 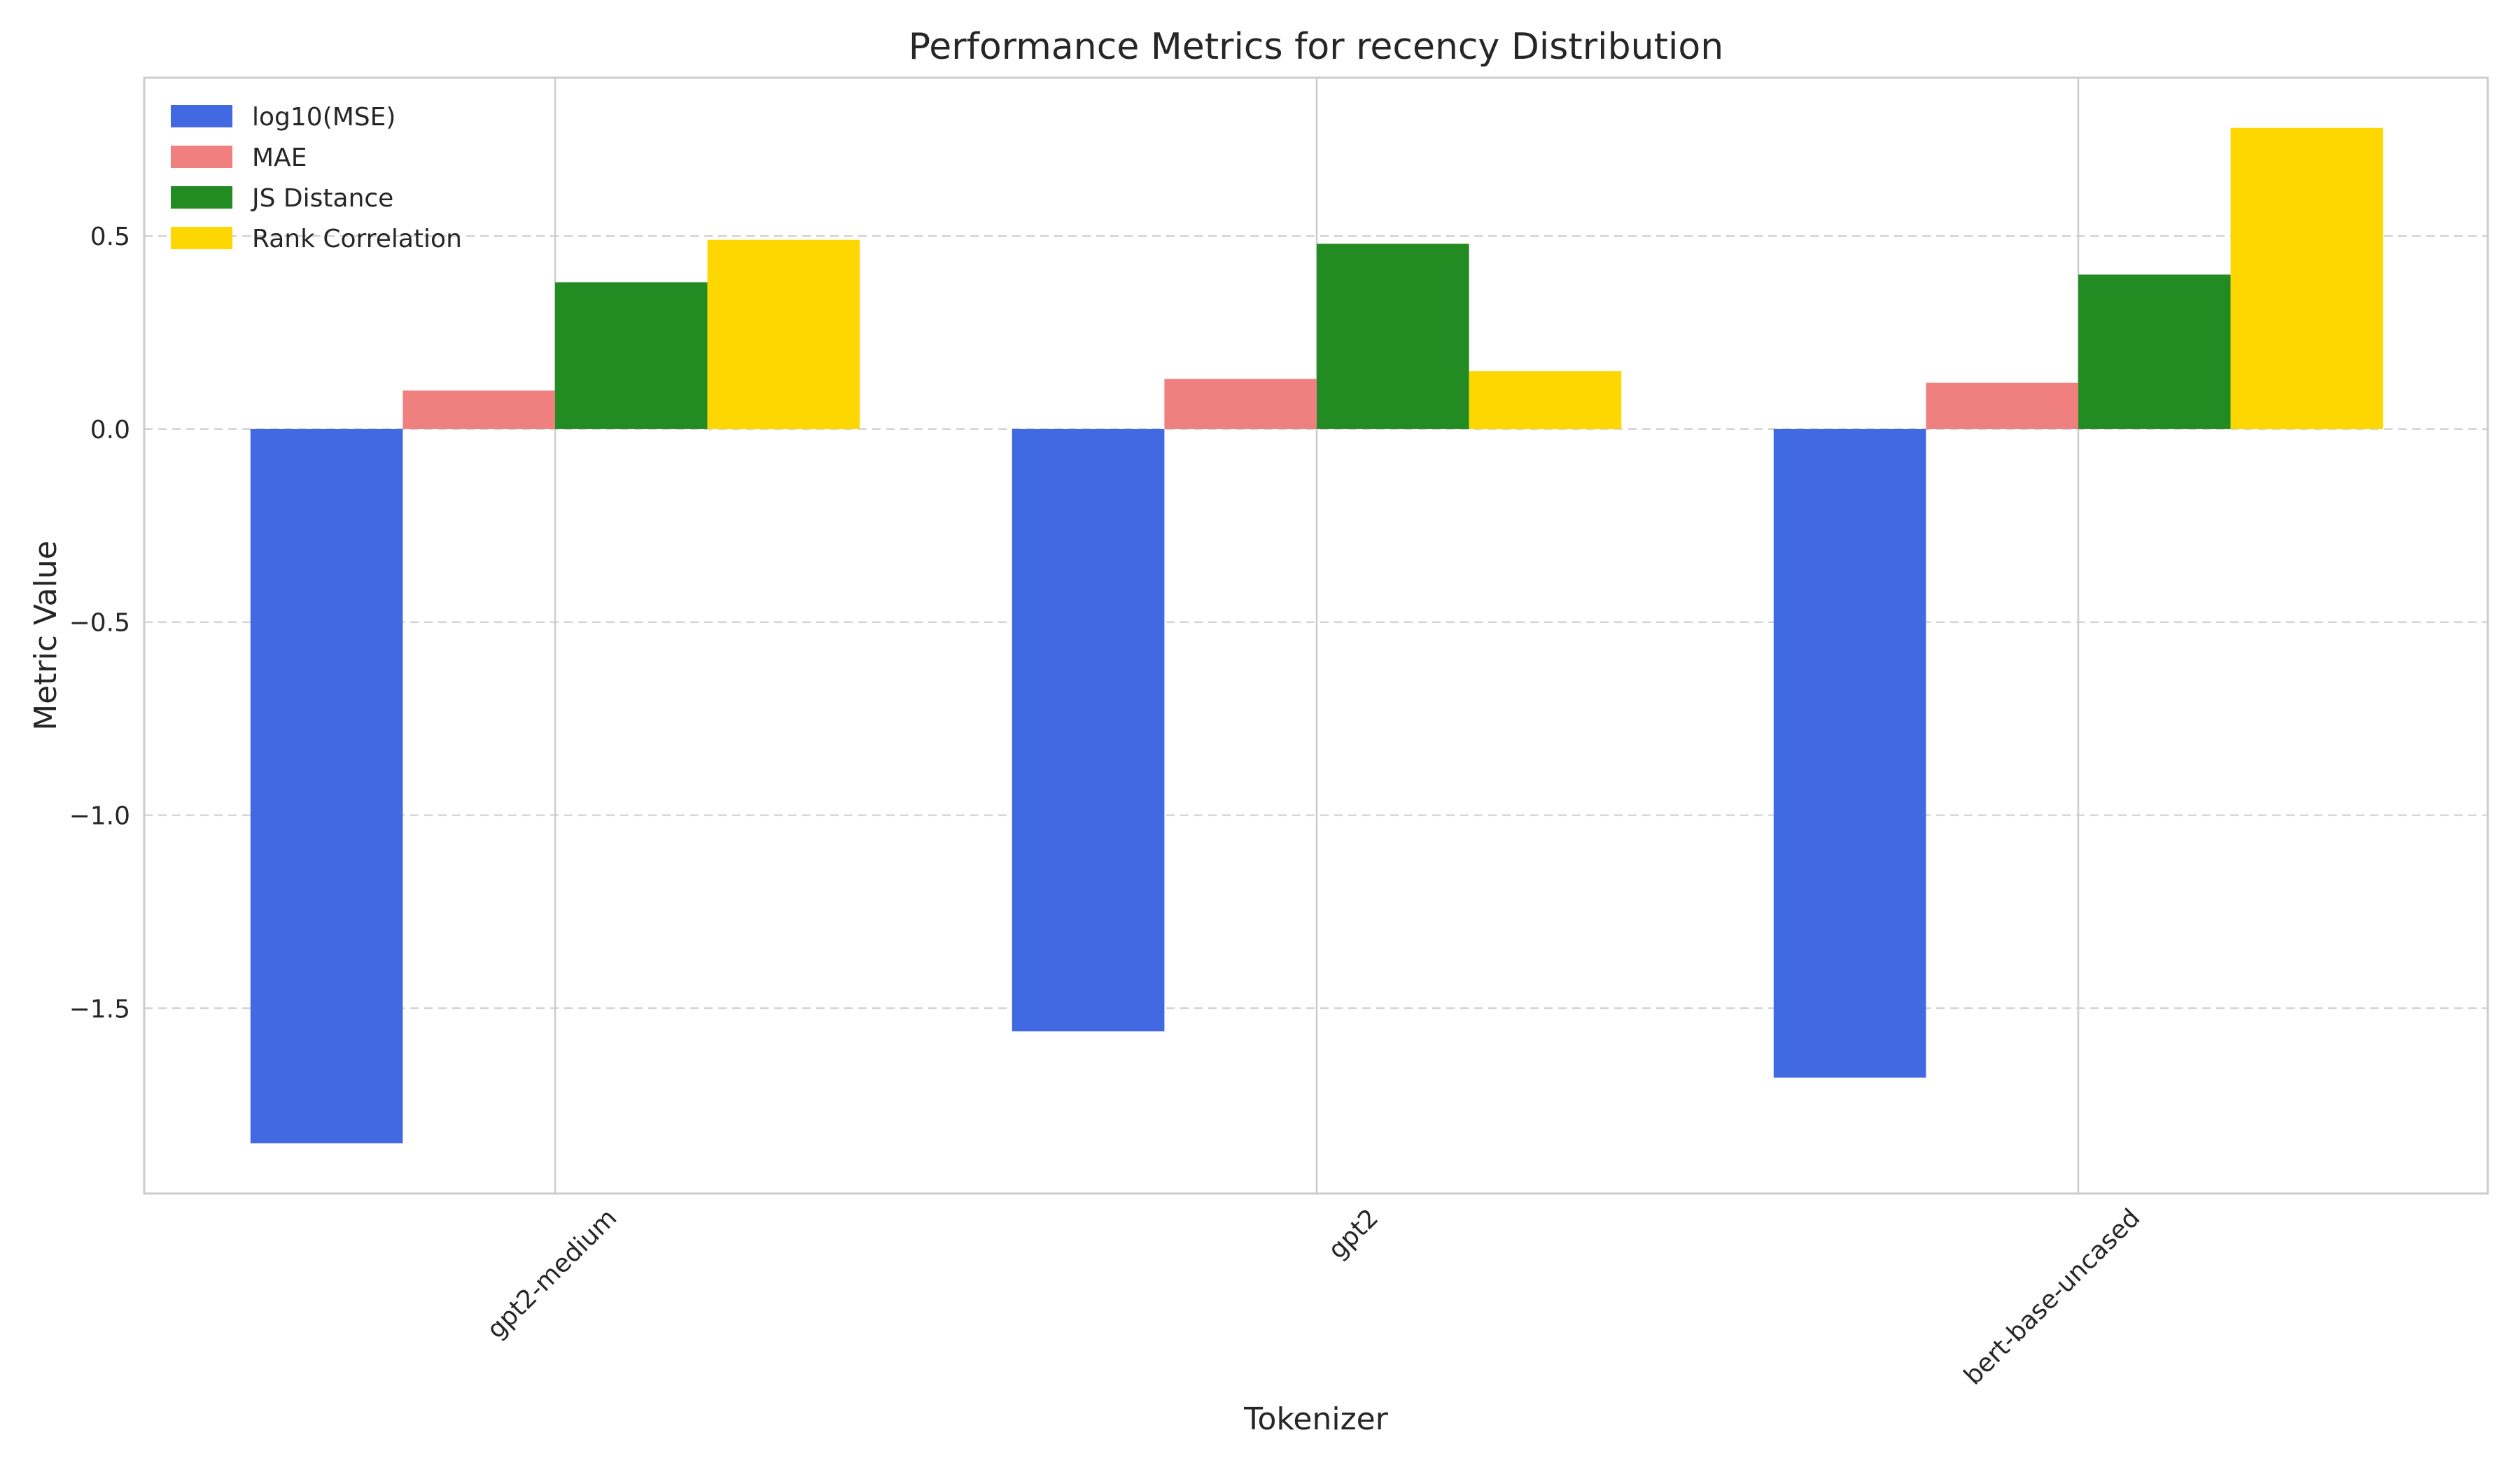 What do you see at coordinates (1316, 1419) in the screenshot?
I see `x-axis-label: Tokenizer` at bounding box center [1316, 1419].